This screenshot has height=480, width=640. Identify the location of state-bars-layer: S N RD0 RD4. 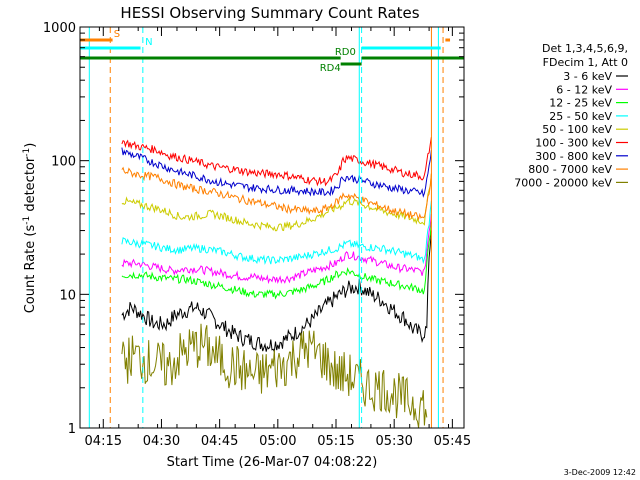
(272, 51).